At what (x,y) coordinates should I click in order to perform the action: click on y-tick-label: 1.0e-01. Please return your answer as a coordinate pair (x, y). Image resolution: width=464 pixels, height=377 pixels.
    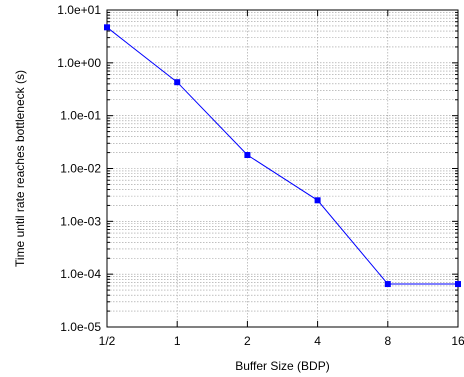
    Looking at the image, I should click on (80, 116).